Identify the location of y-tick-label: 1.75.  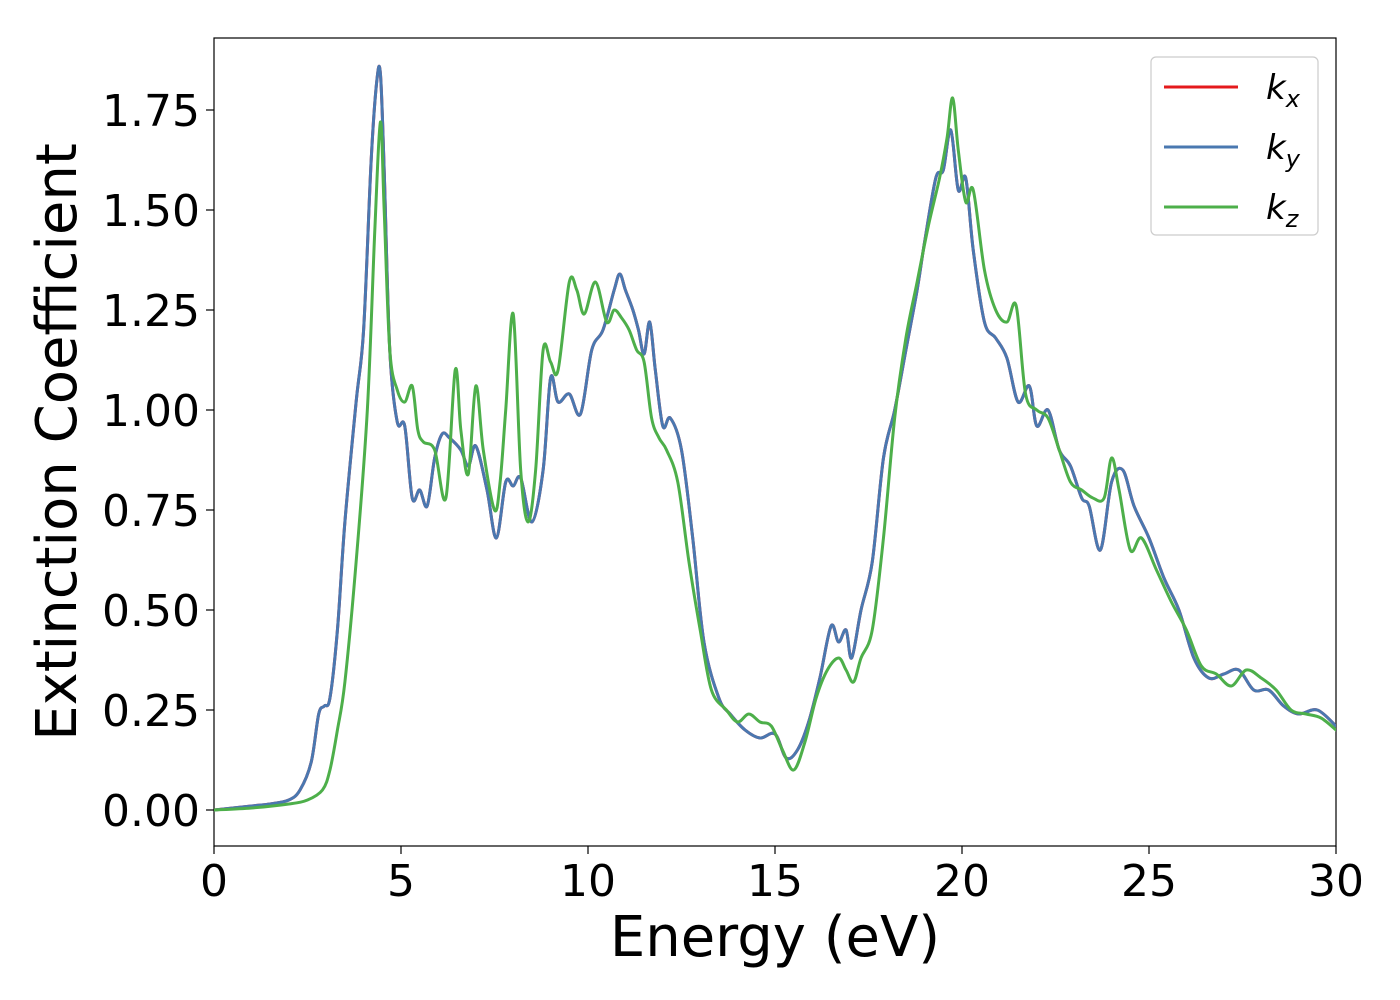
(151, 111).